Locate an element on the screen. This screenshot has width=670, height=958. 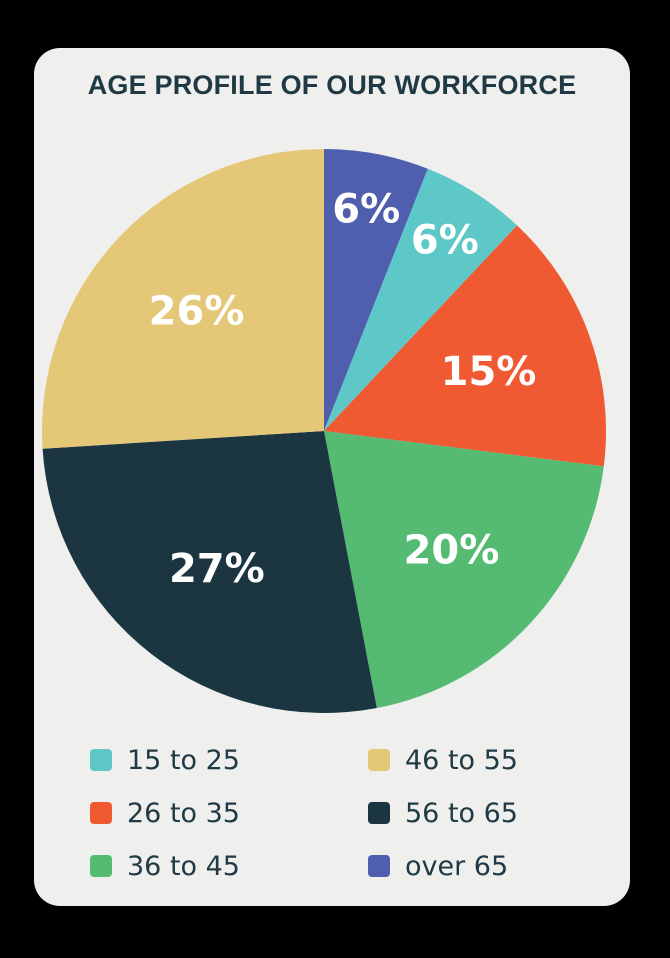
legend-item-over-65: over 65 is located at coordinates (438, 866).